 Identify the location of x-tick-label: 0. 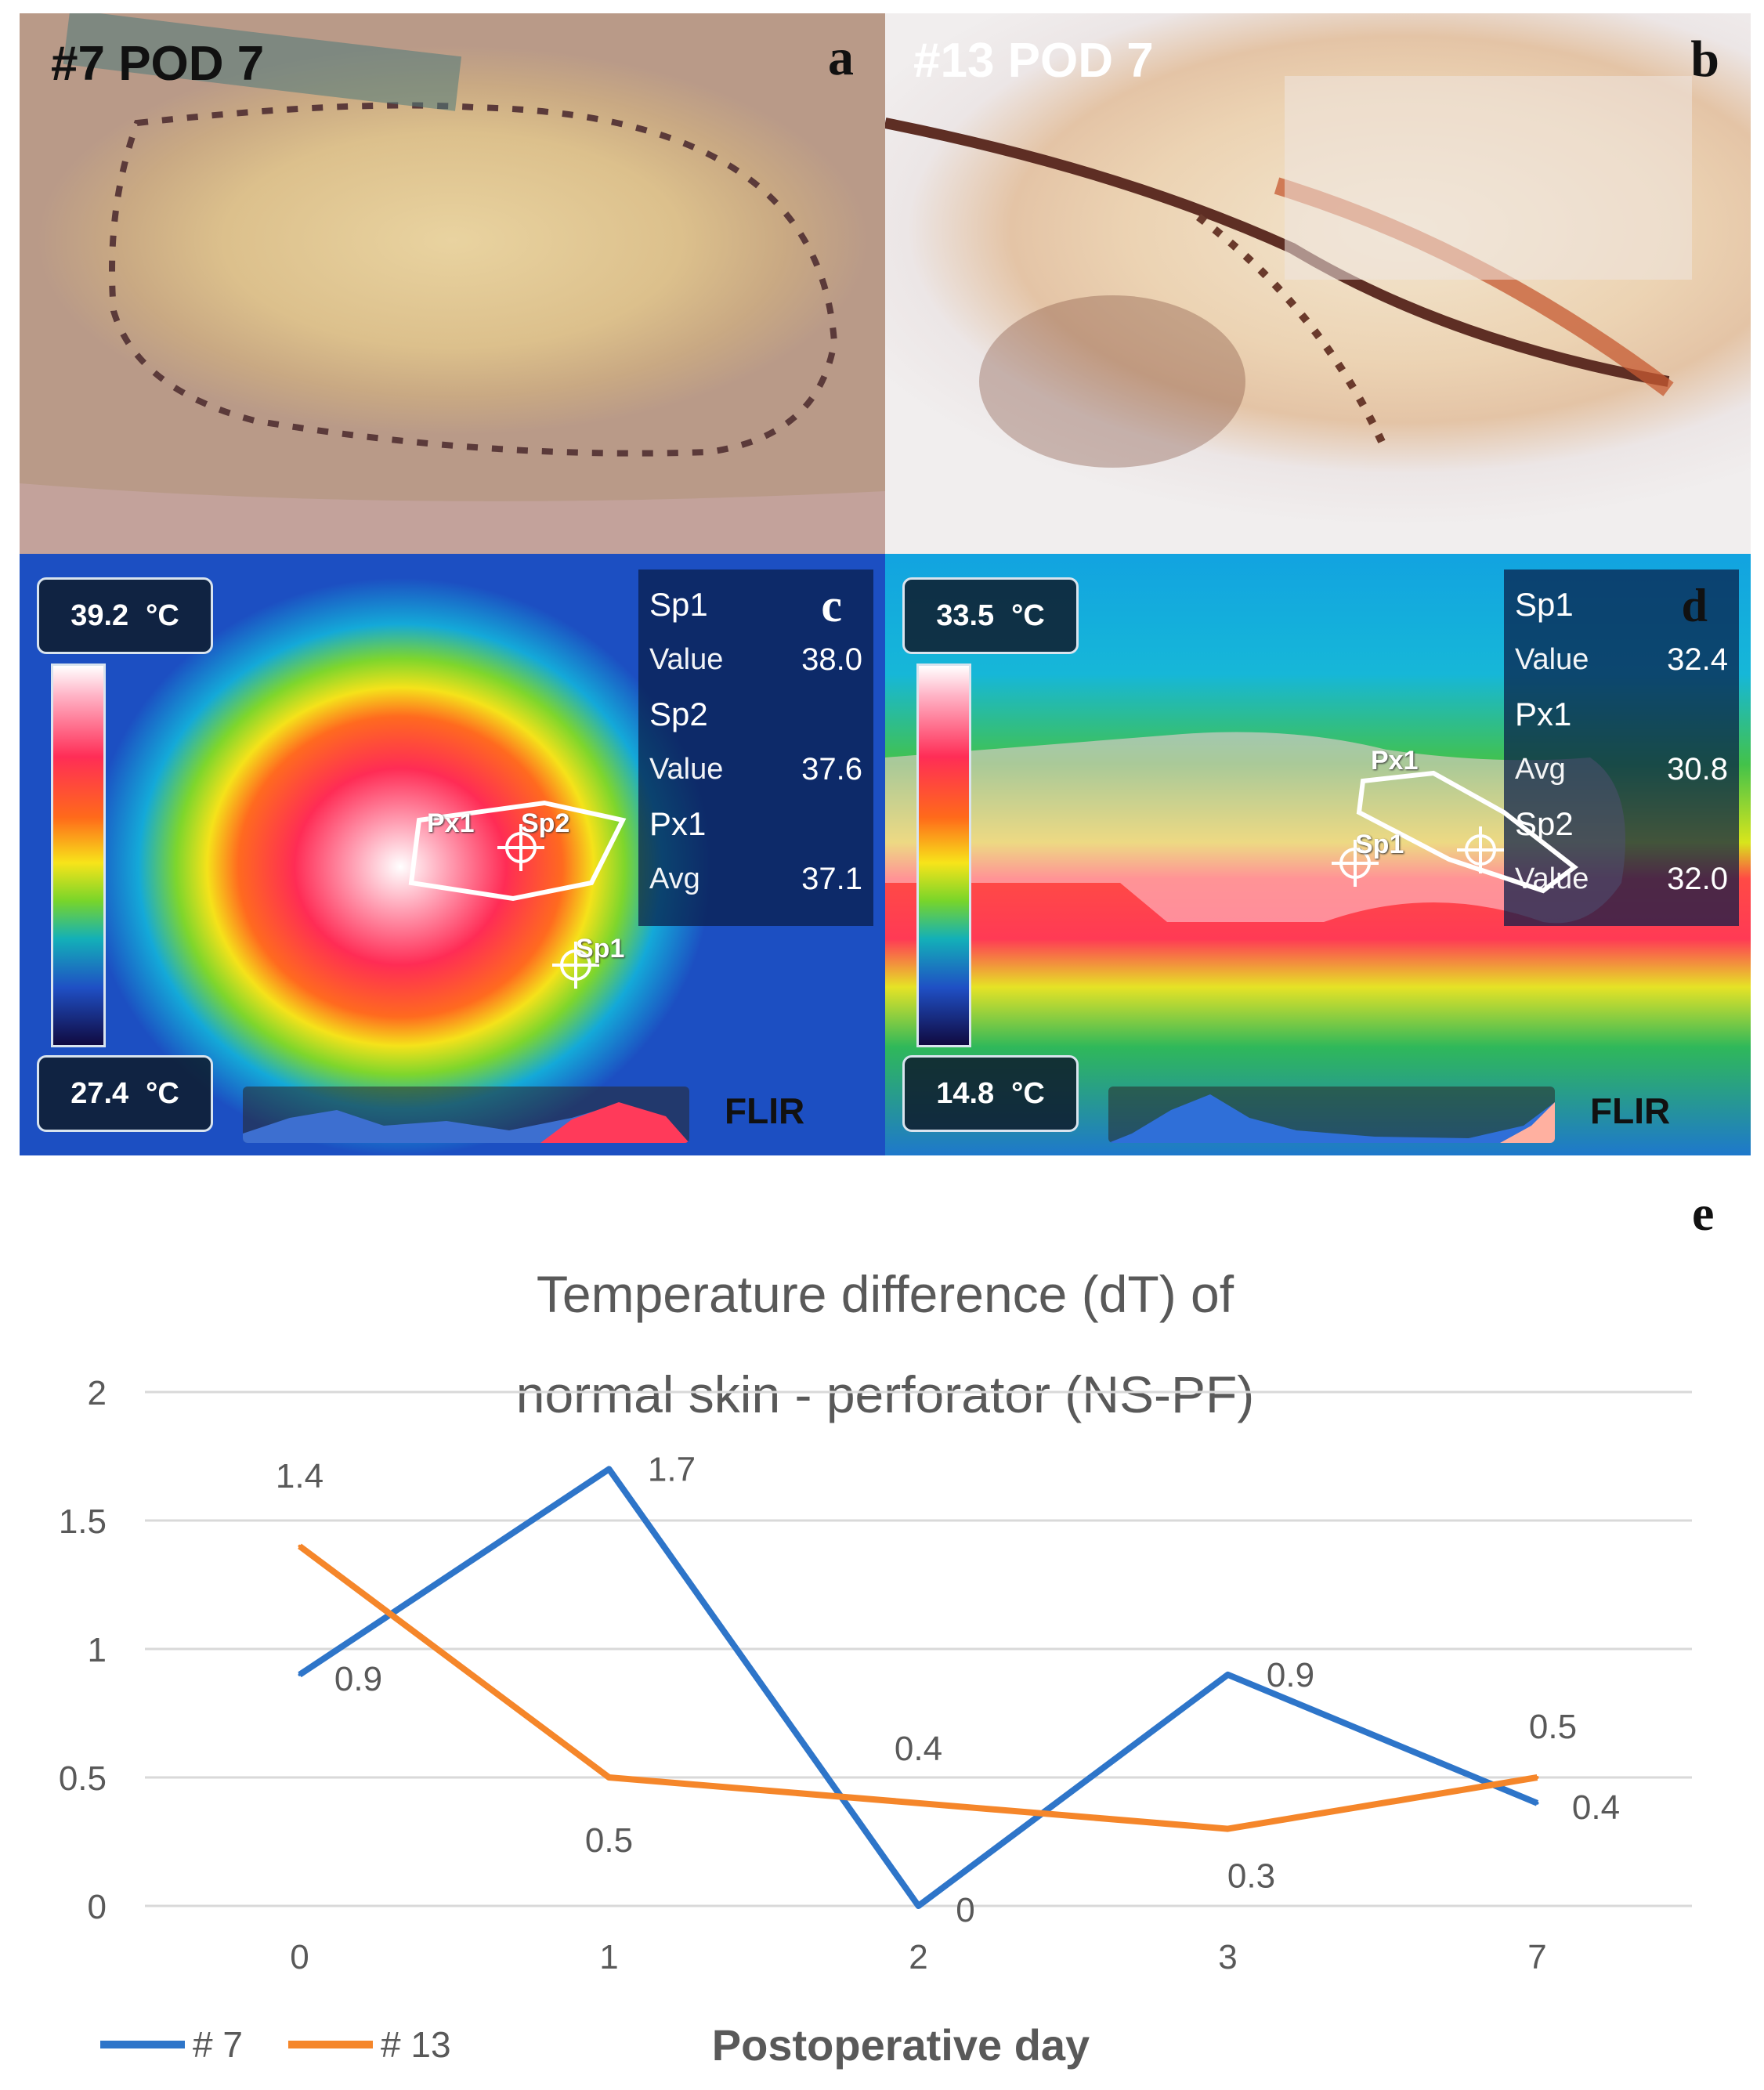
(299, 1957).